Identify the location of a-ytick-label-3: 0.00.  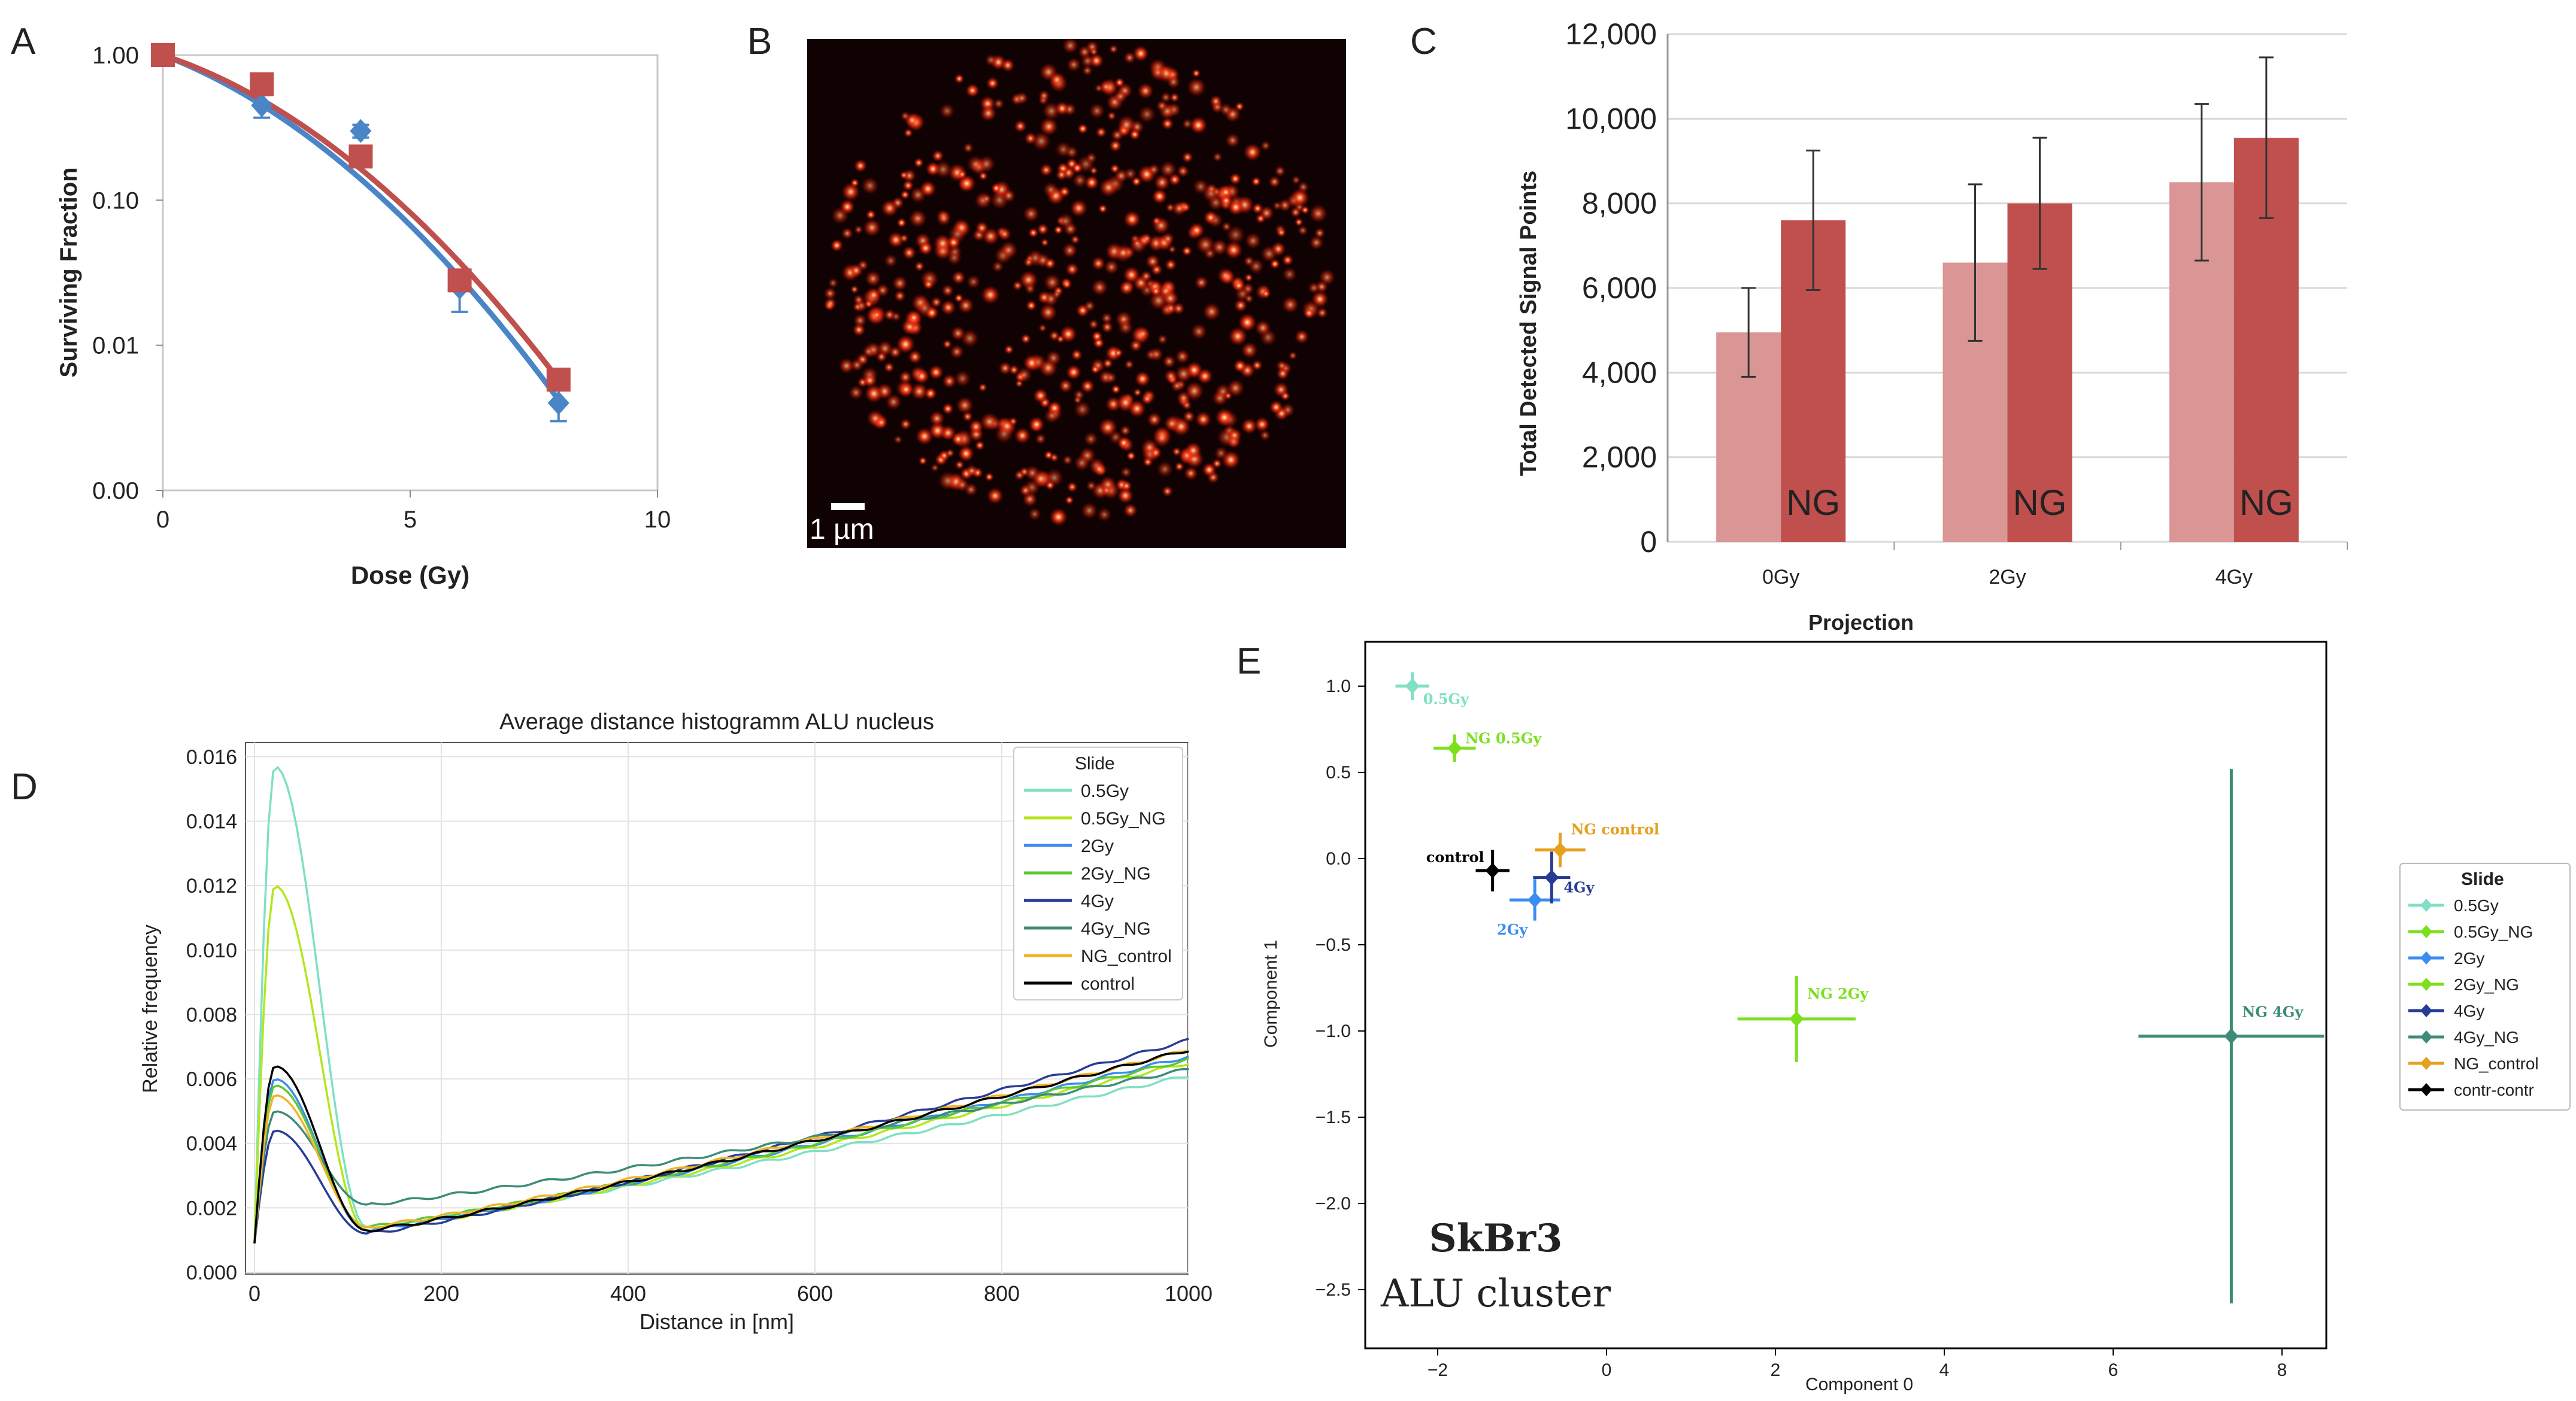
(115, 491).